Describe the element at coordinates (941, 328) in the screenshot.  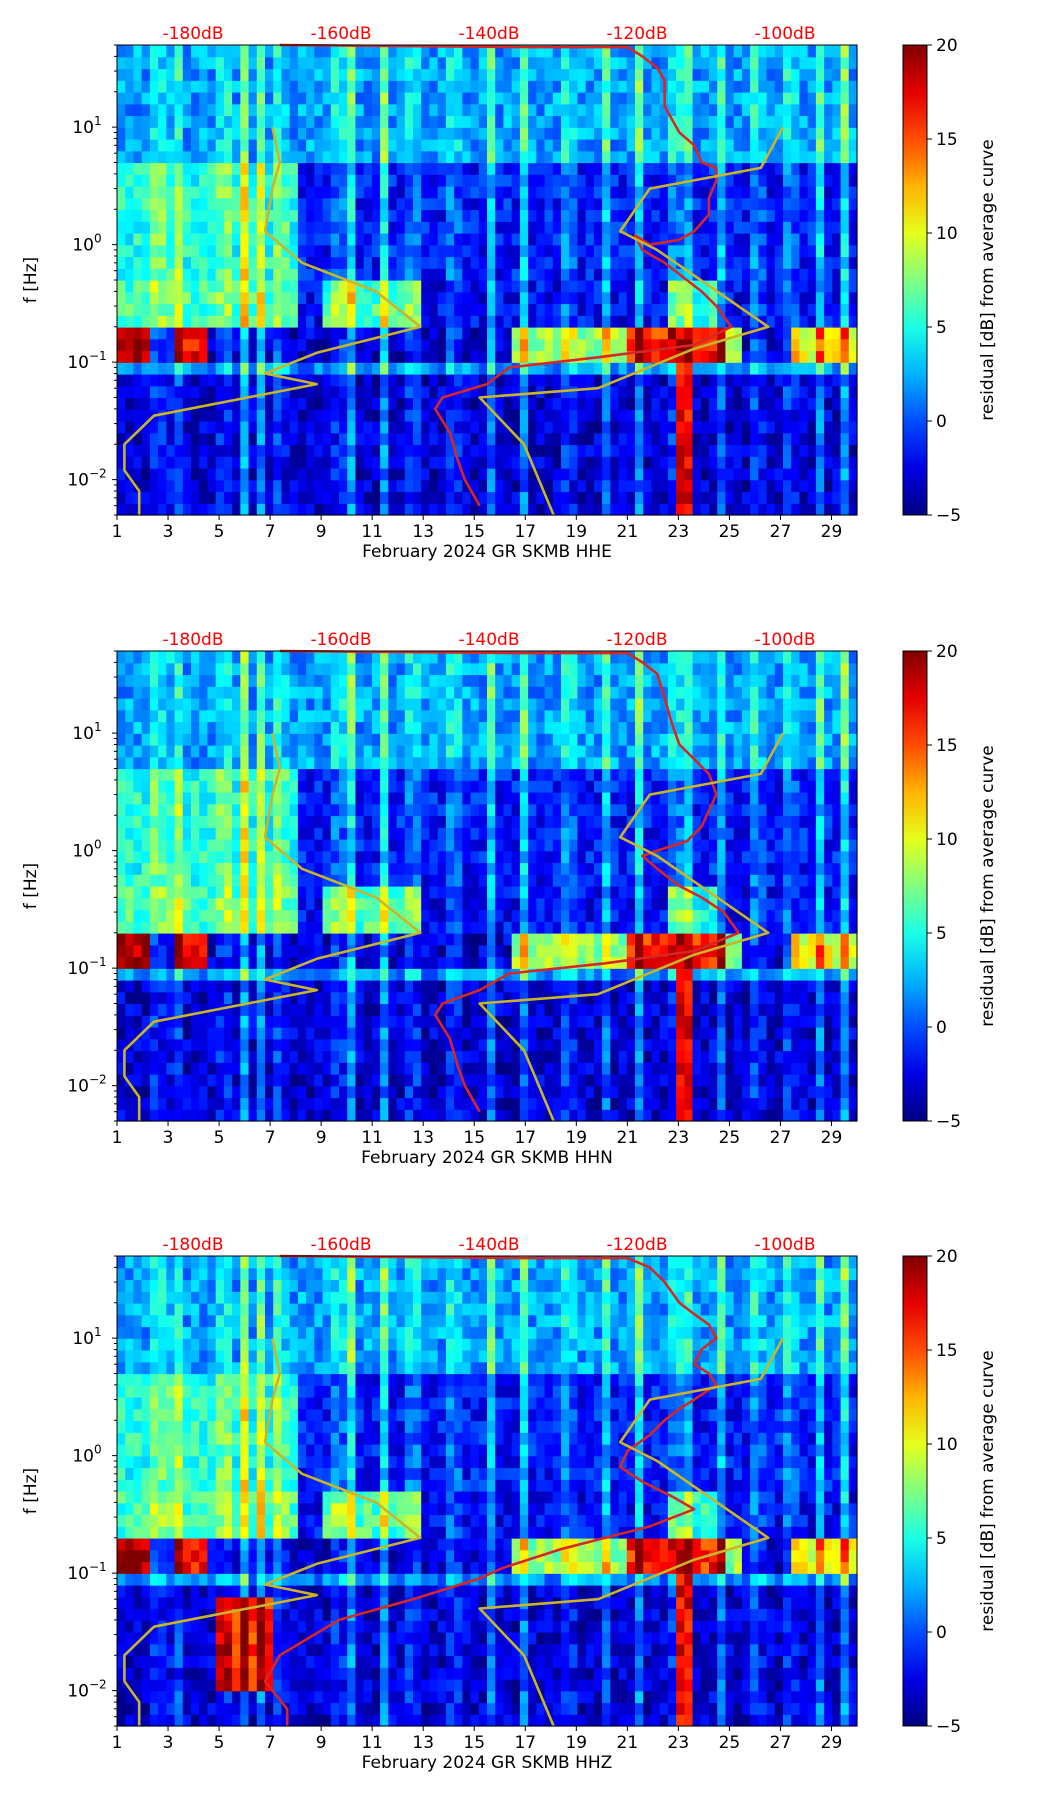
I see `colorbar-tick-label: 5` at that location.